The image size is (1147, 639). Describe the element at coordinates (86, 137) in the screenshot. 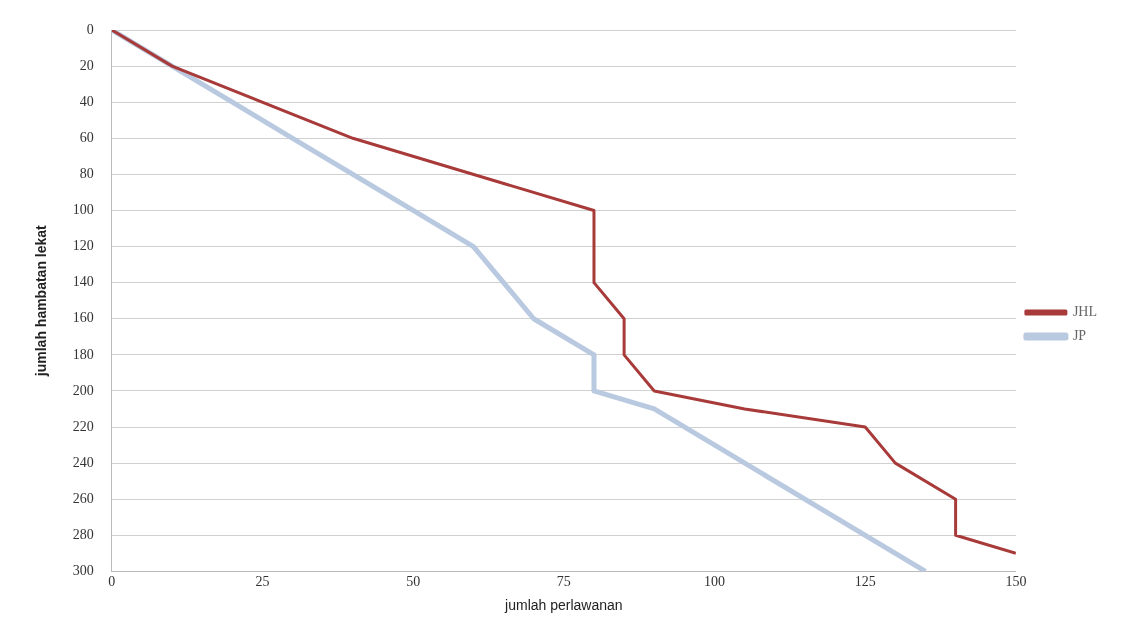

I see `y-tick-label: 60` at that location.